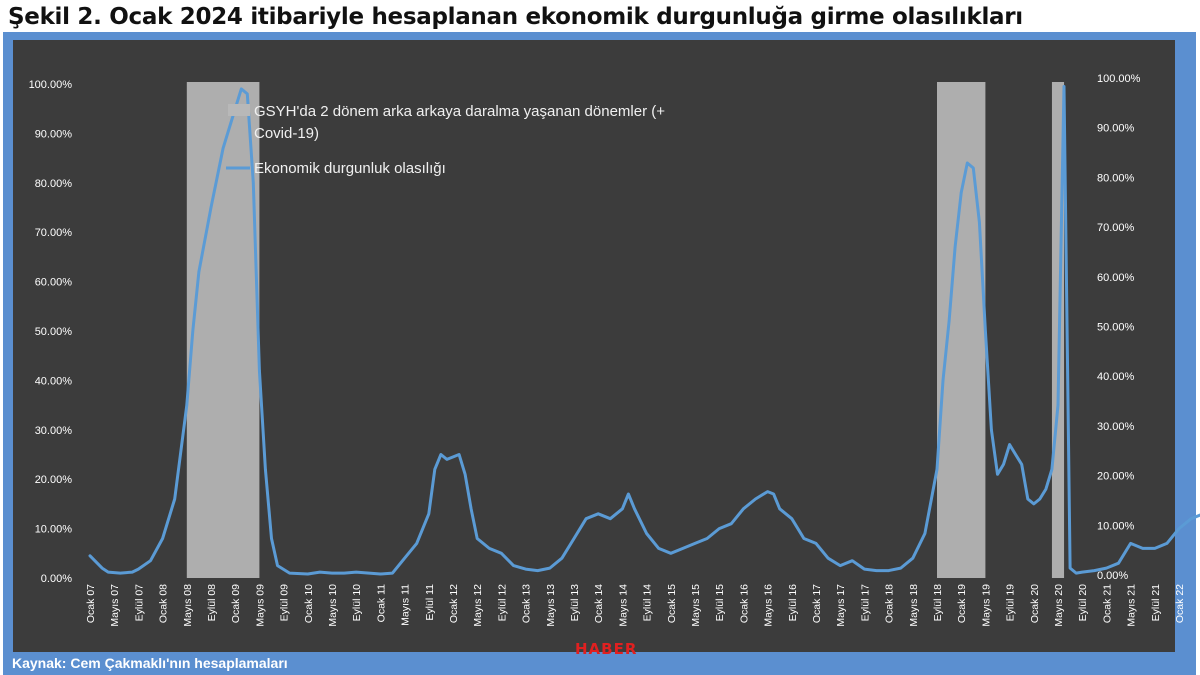 This screenshot has width=1200, height=675. I want to click on x-tick-31: Mayıs 17, so click(841, 605).